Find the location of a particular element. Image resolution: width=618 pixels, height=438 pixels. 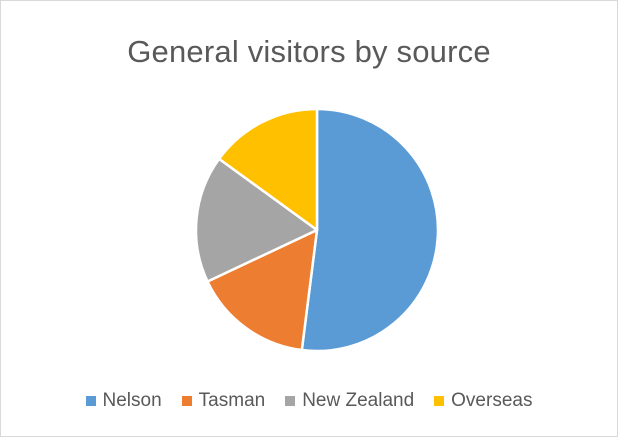

legend-label-nelson: Nelson is located at coordinates (132, 400).